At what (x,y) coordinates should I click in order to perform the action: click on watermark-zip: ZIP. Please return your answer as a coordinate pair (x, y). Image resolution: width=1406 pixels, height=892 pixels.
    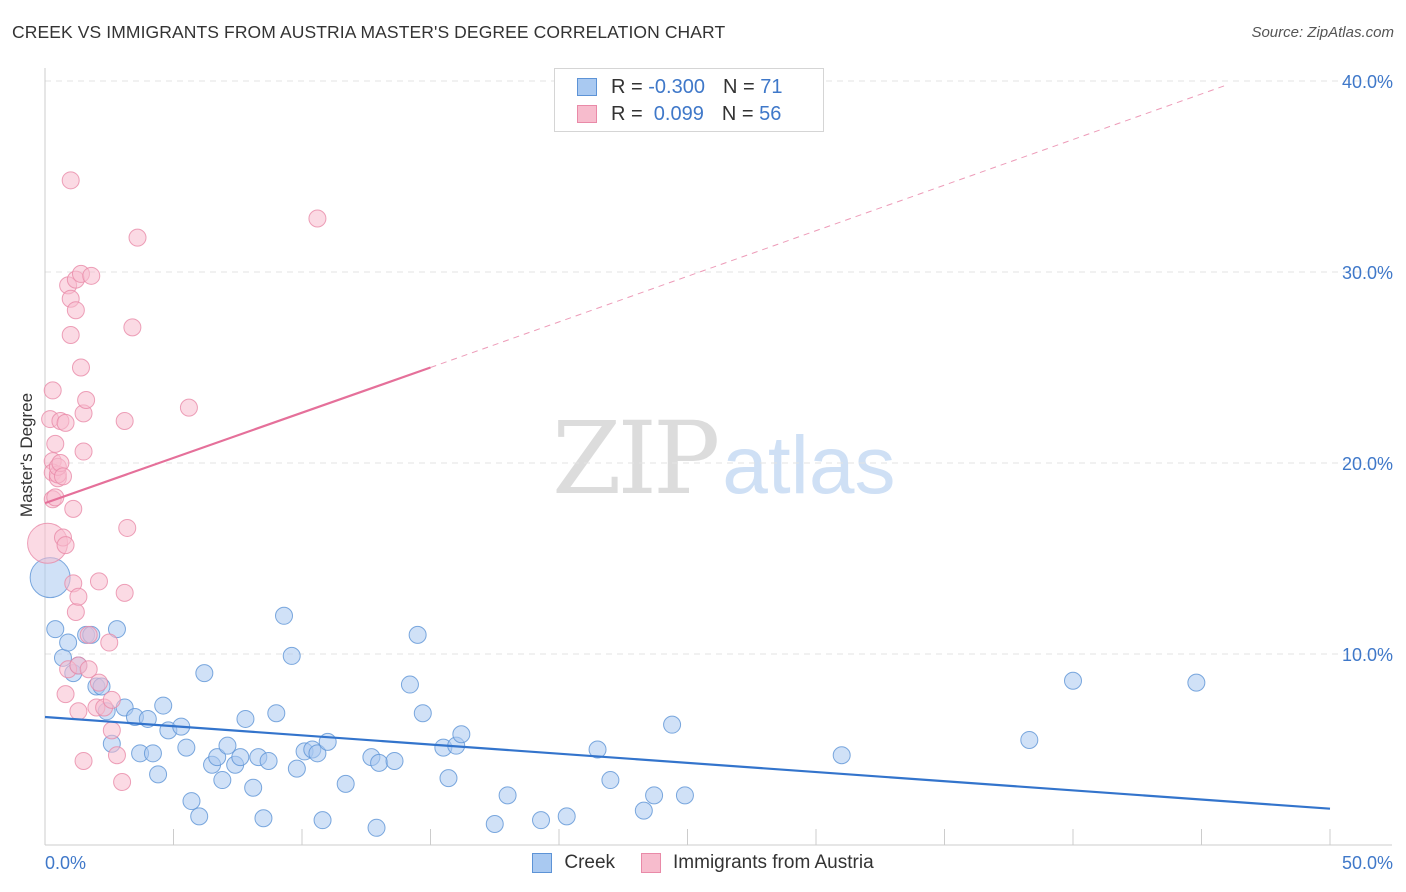
    Looking at the image, I should click on (636, 458).